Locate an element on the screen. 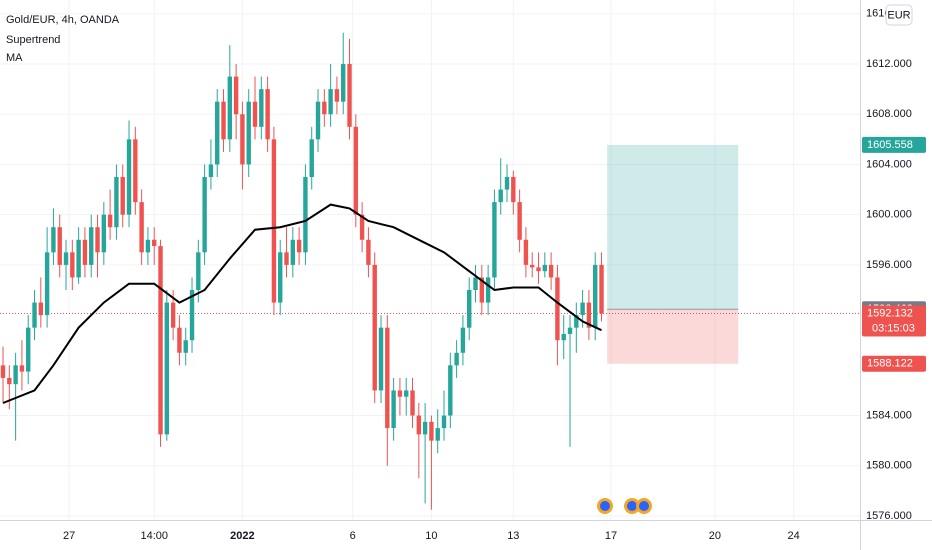  x-tick-label: 13 is located at coordinates (513, 536).